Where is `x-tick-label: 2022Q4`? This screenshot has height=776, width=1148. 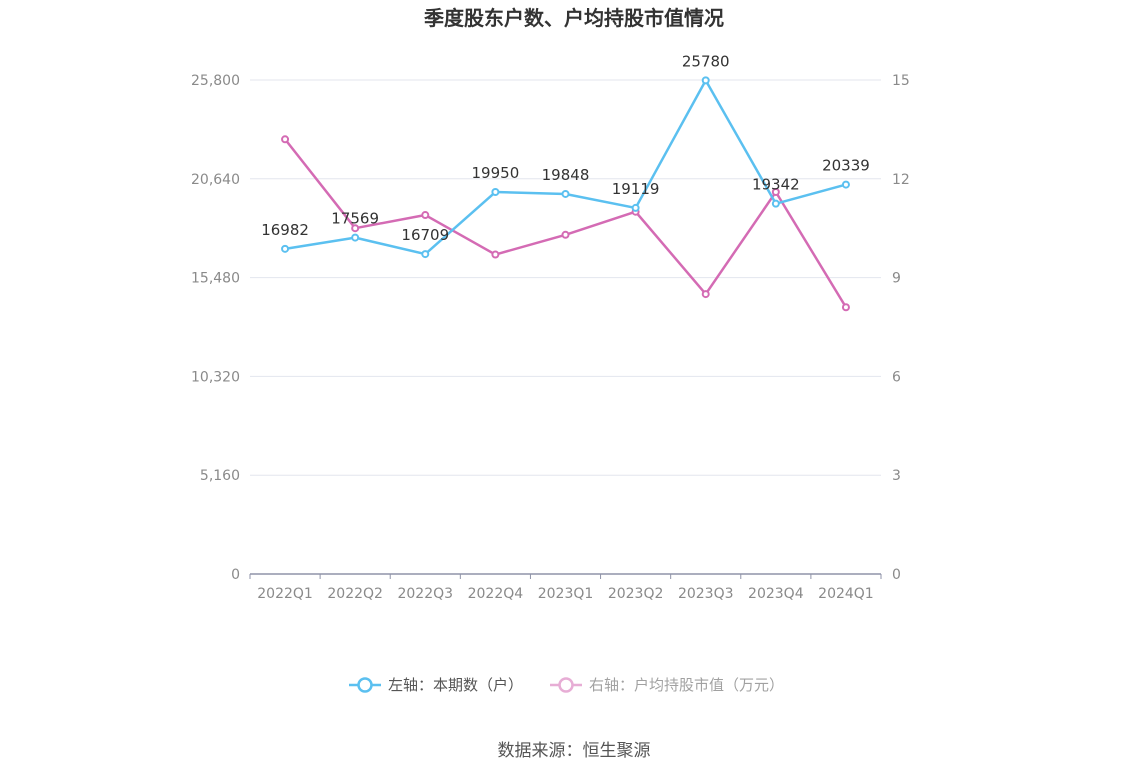 x-tick-label: 2022Q4 is located at coordinates (496, 594).